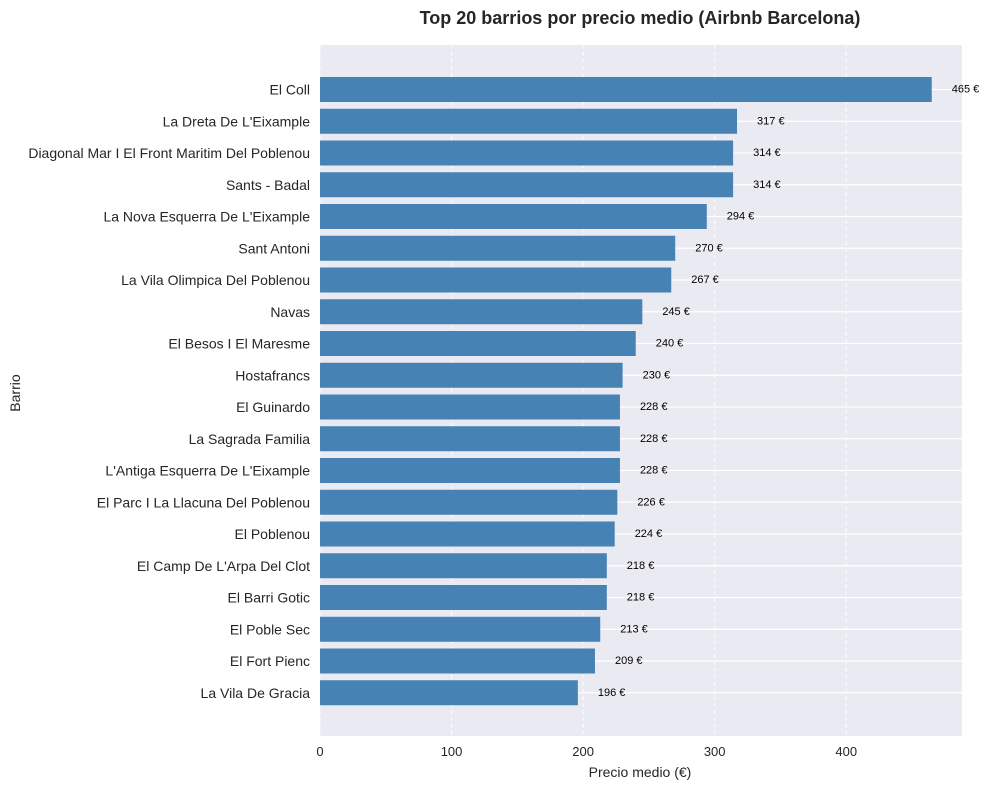 This screenshot has height=795, width=992. I want to click on y-tick-label: La Nova Esquerra De L'Eixample, so click(206, 217).